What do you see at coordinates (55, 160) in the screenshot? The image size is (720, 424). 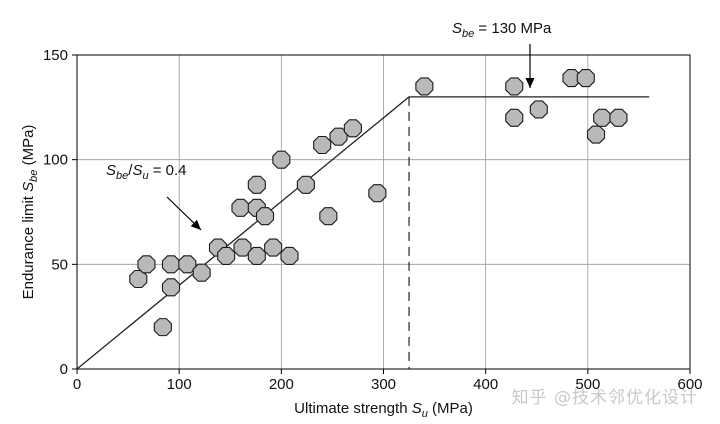 I see `y-tick-label: 100` at bounding box center [55, 160].